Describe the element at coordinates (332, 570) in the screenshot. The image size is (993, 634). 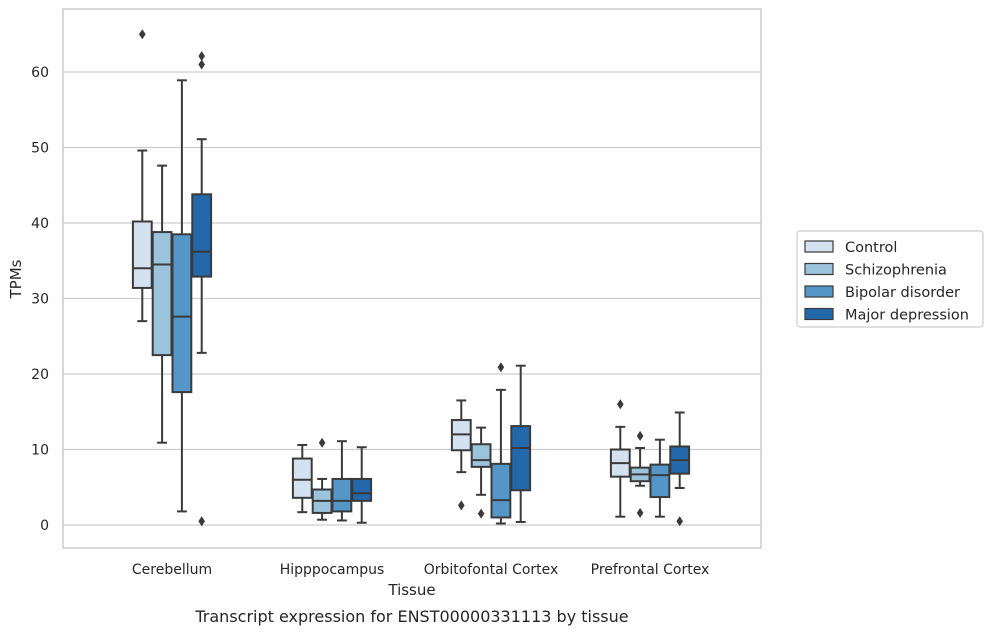
I see `x-tick-label: Hipppocampus` at that location.